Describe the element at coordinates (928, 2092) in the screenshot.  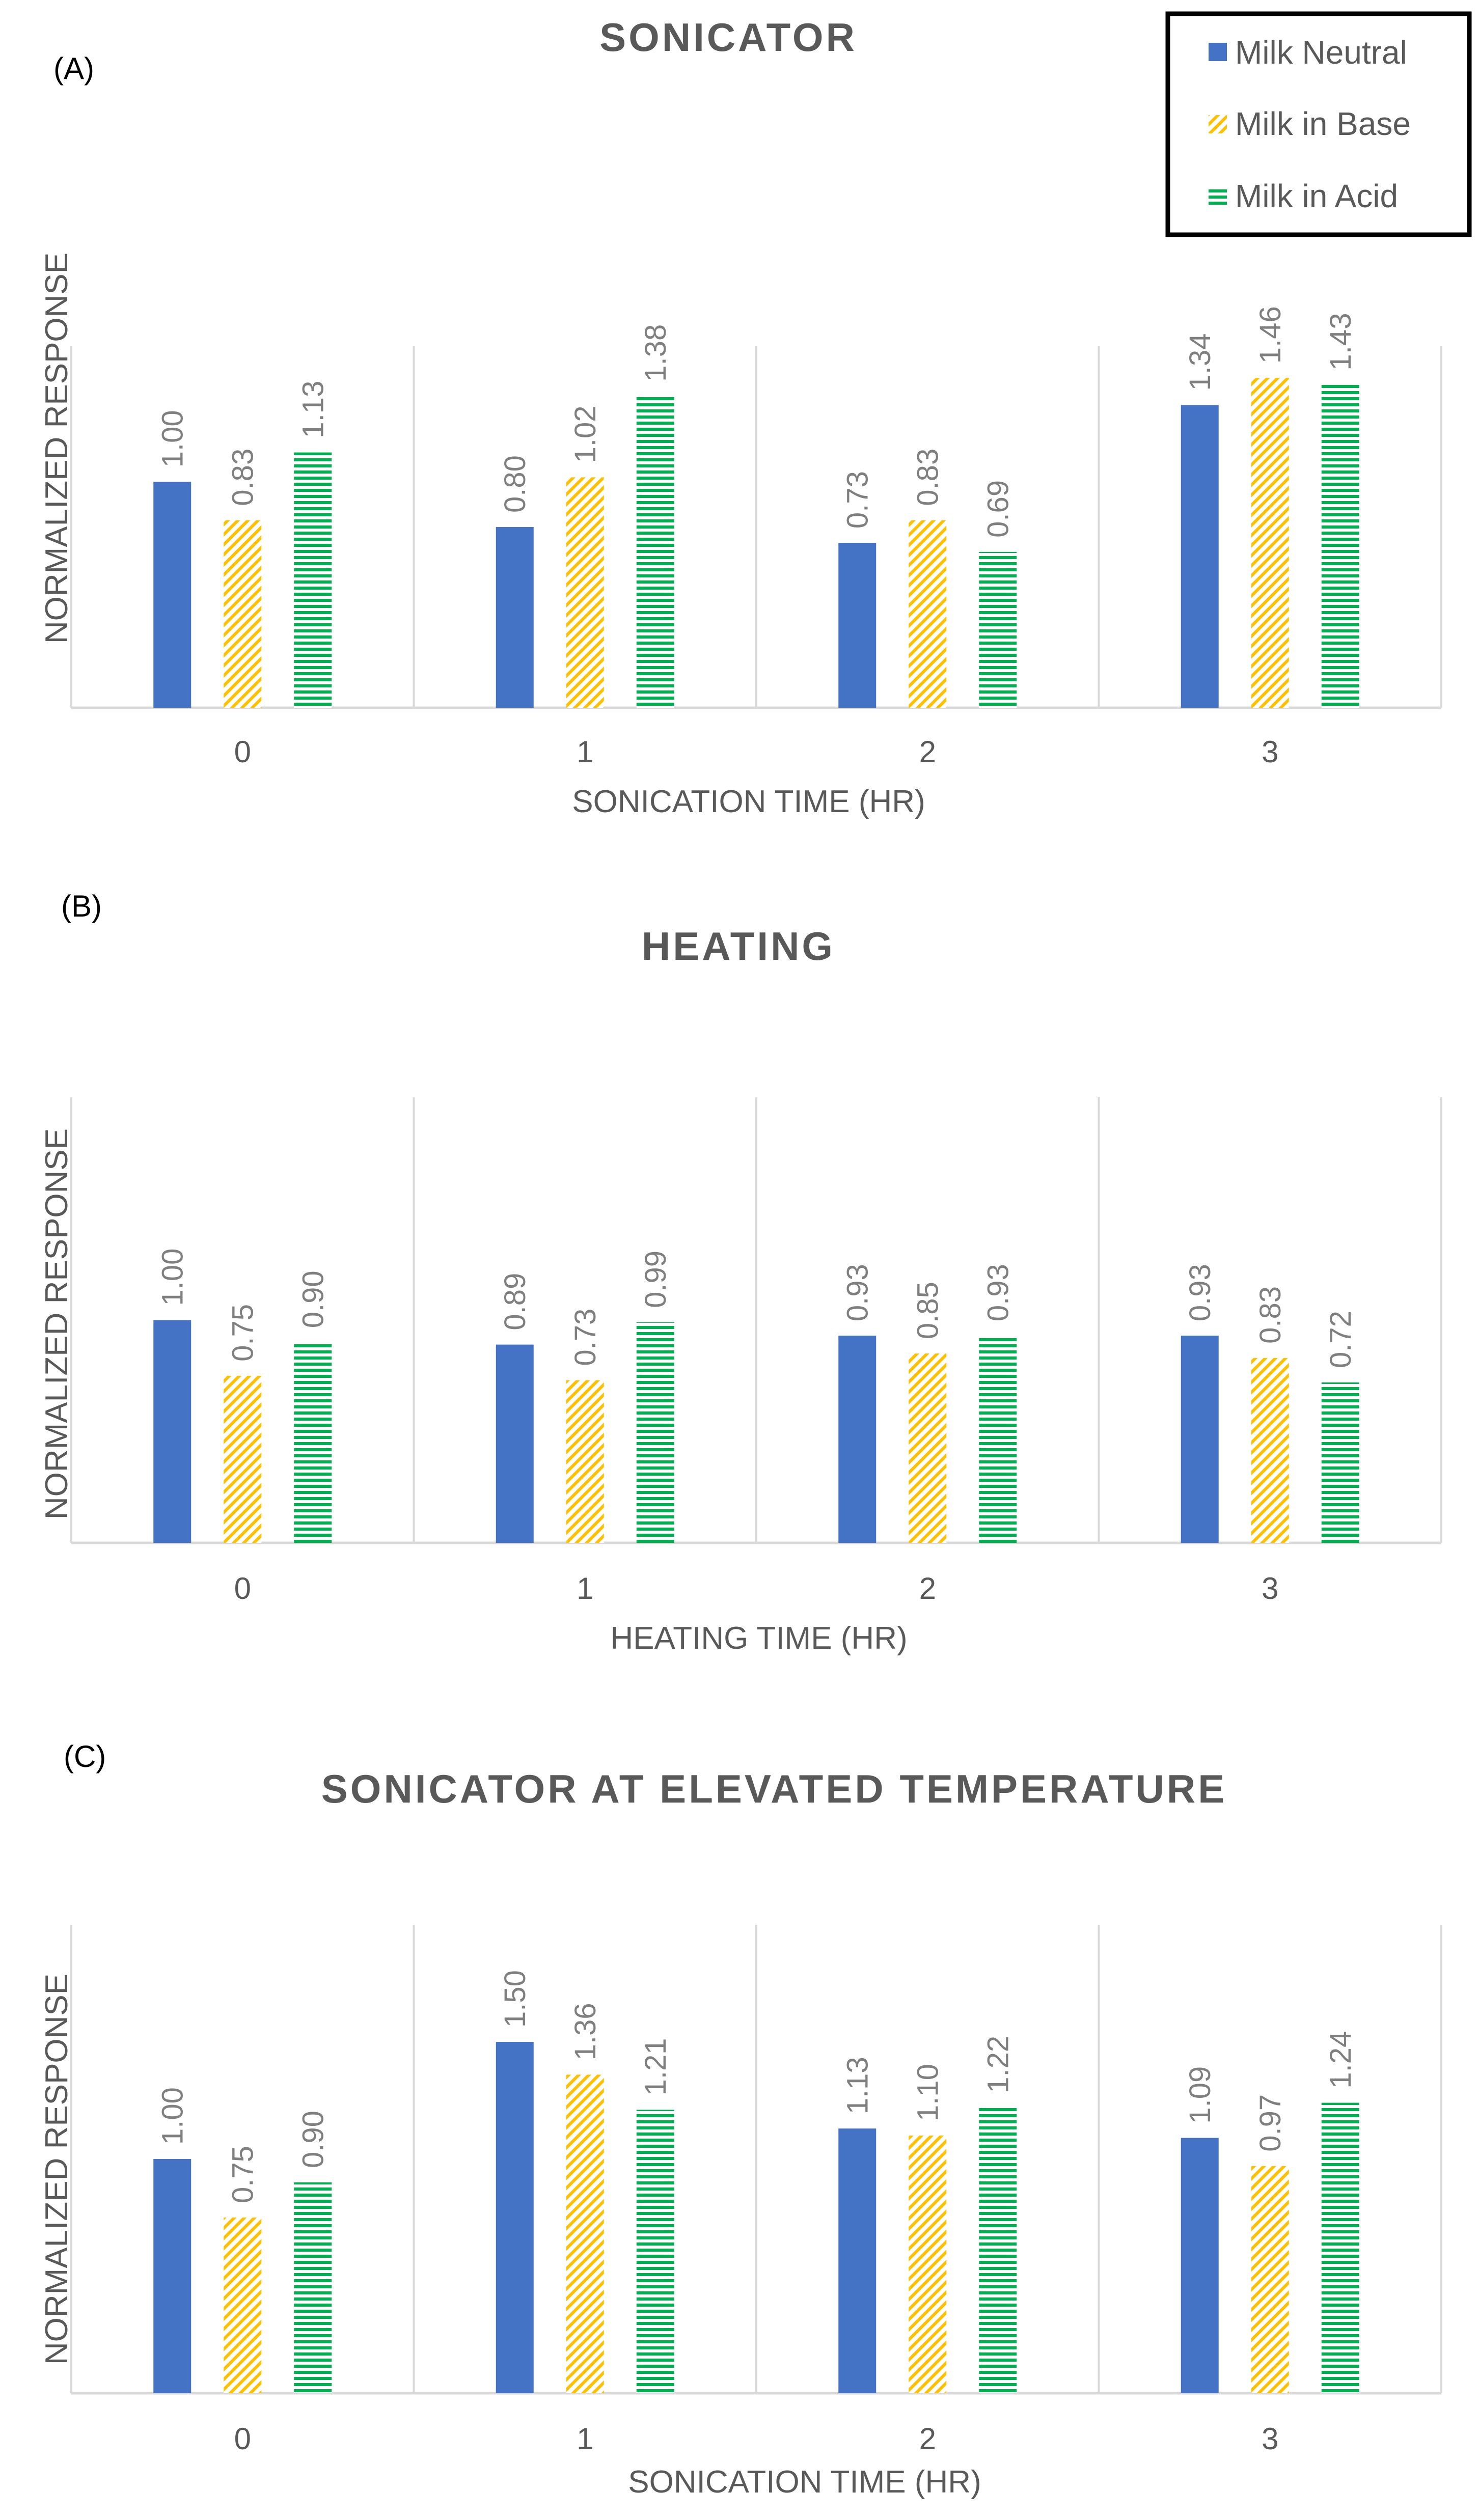
I see `data-label: 1.10` at that location.